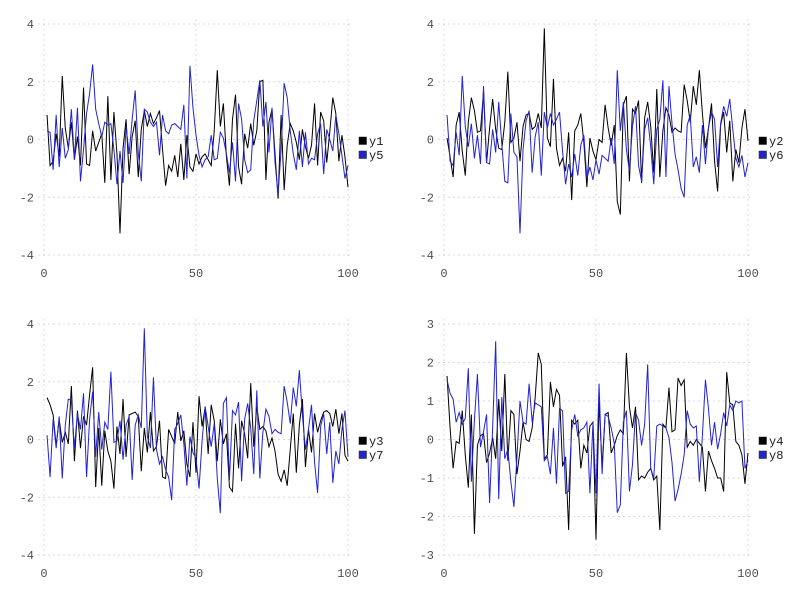  I want to click on legend-label-y2: y2, so click(776, 142).